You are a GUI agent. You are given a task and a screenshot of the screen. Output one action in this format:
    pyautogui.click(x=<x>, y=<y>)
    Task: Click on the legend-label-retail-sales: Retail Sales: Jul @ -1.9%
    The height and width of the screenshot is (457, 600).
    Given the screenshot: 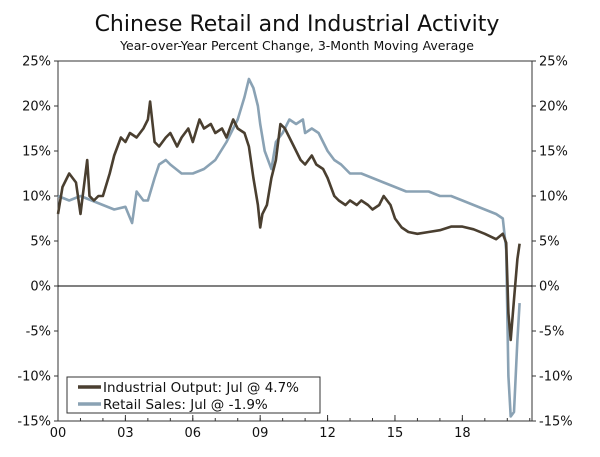 What is the action you would take?
    pyautogui.click(x=185, y=405)
    